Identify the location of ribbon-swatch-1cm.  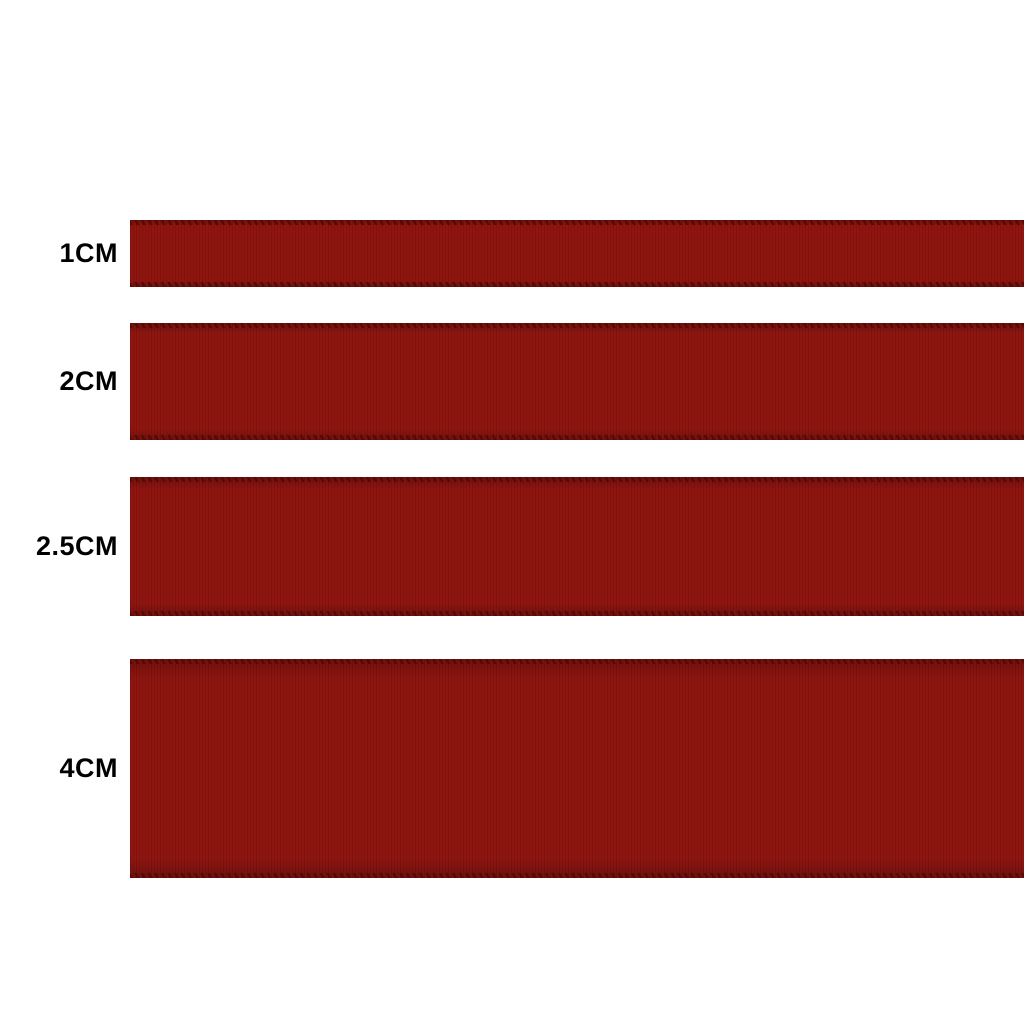
(577, 253).